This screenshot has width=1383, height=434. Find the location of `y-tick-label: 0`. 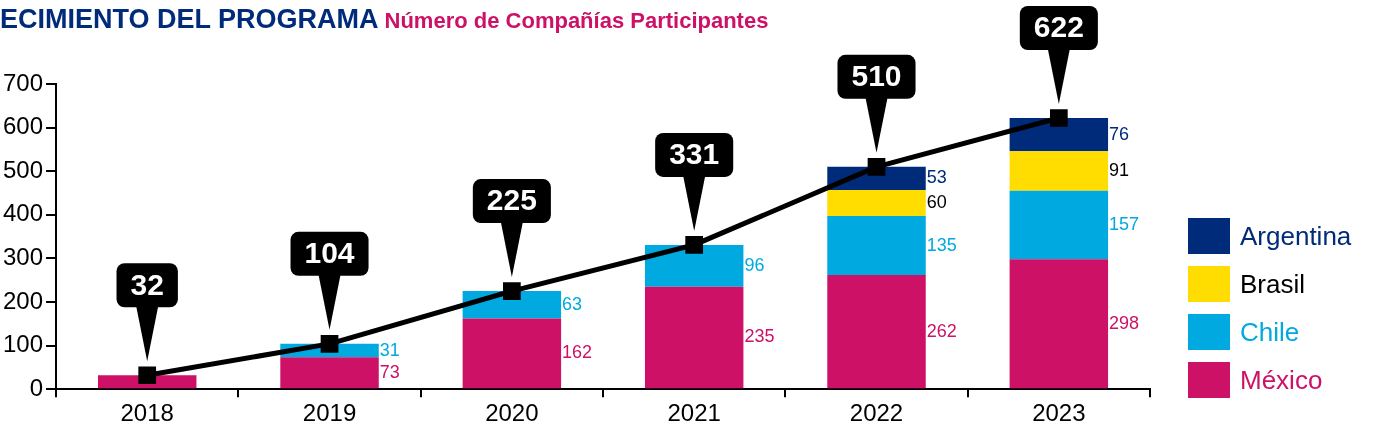

y-tick-label: 0 is located at coordinates (36, 387).